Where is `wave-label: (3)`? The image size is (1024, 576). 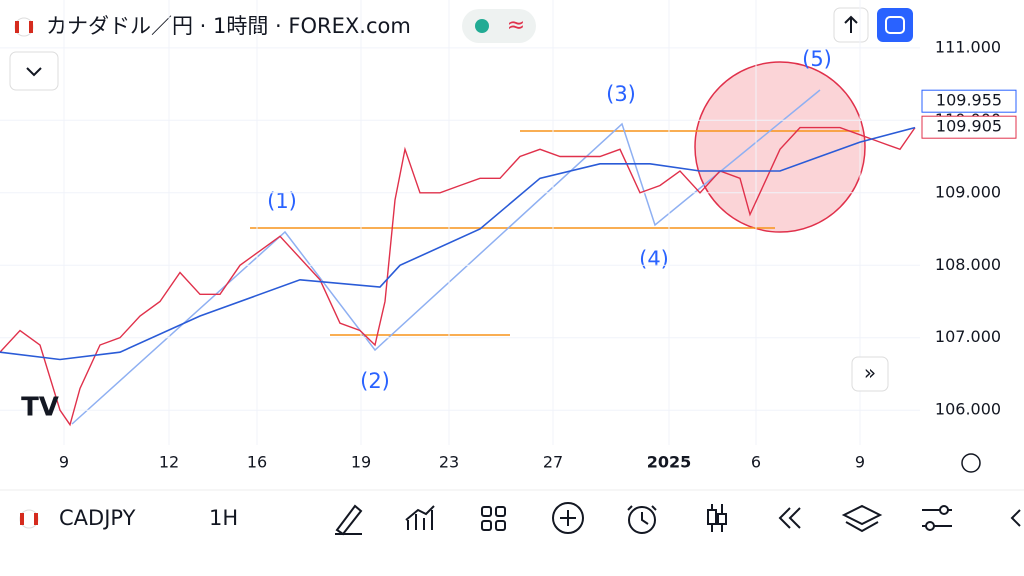
wave-label: (3) is located at coordinates (621, 94).